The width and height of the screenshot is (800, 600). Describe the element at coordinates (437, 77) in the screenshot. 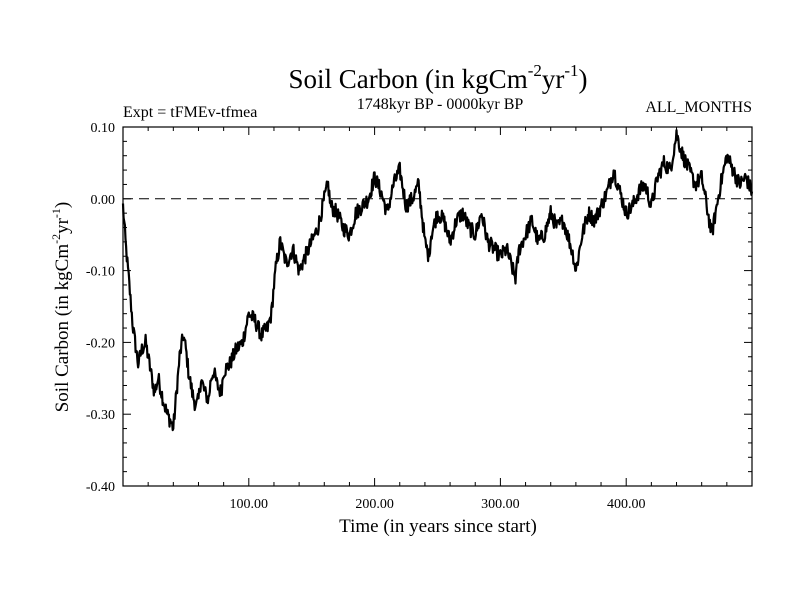

I see `chart-title: Soil Carbon (in kgCm-2yr-1)` at that location.